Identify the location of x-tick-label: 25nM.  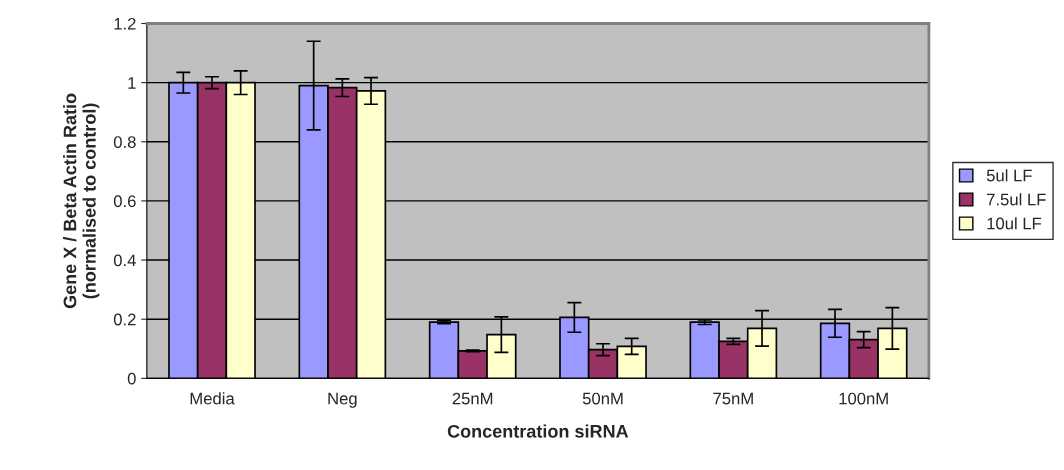
(472, 398).